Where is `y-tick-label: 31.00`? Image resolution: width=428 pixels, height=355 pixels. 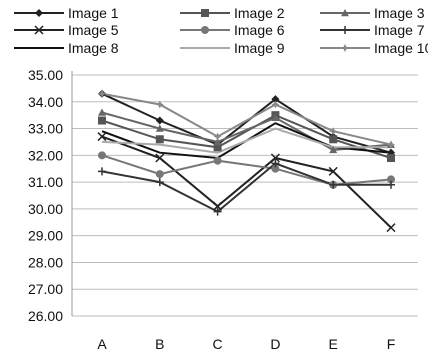
y-tick-label: 31.00 is located at coordinates (45, 182).